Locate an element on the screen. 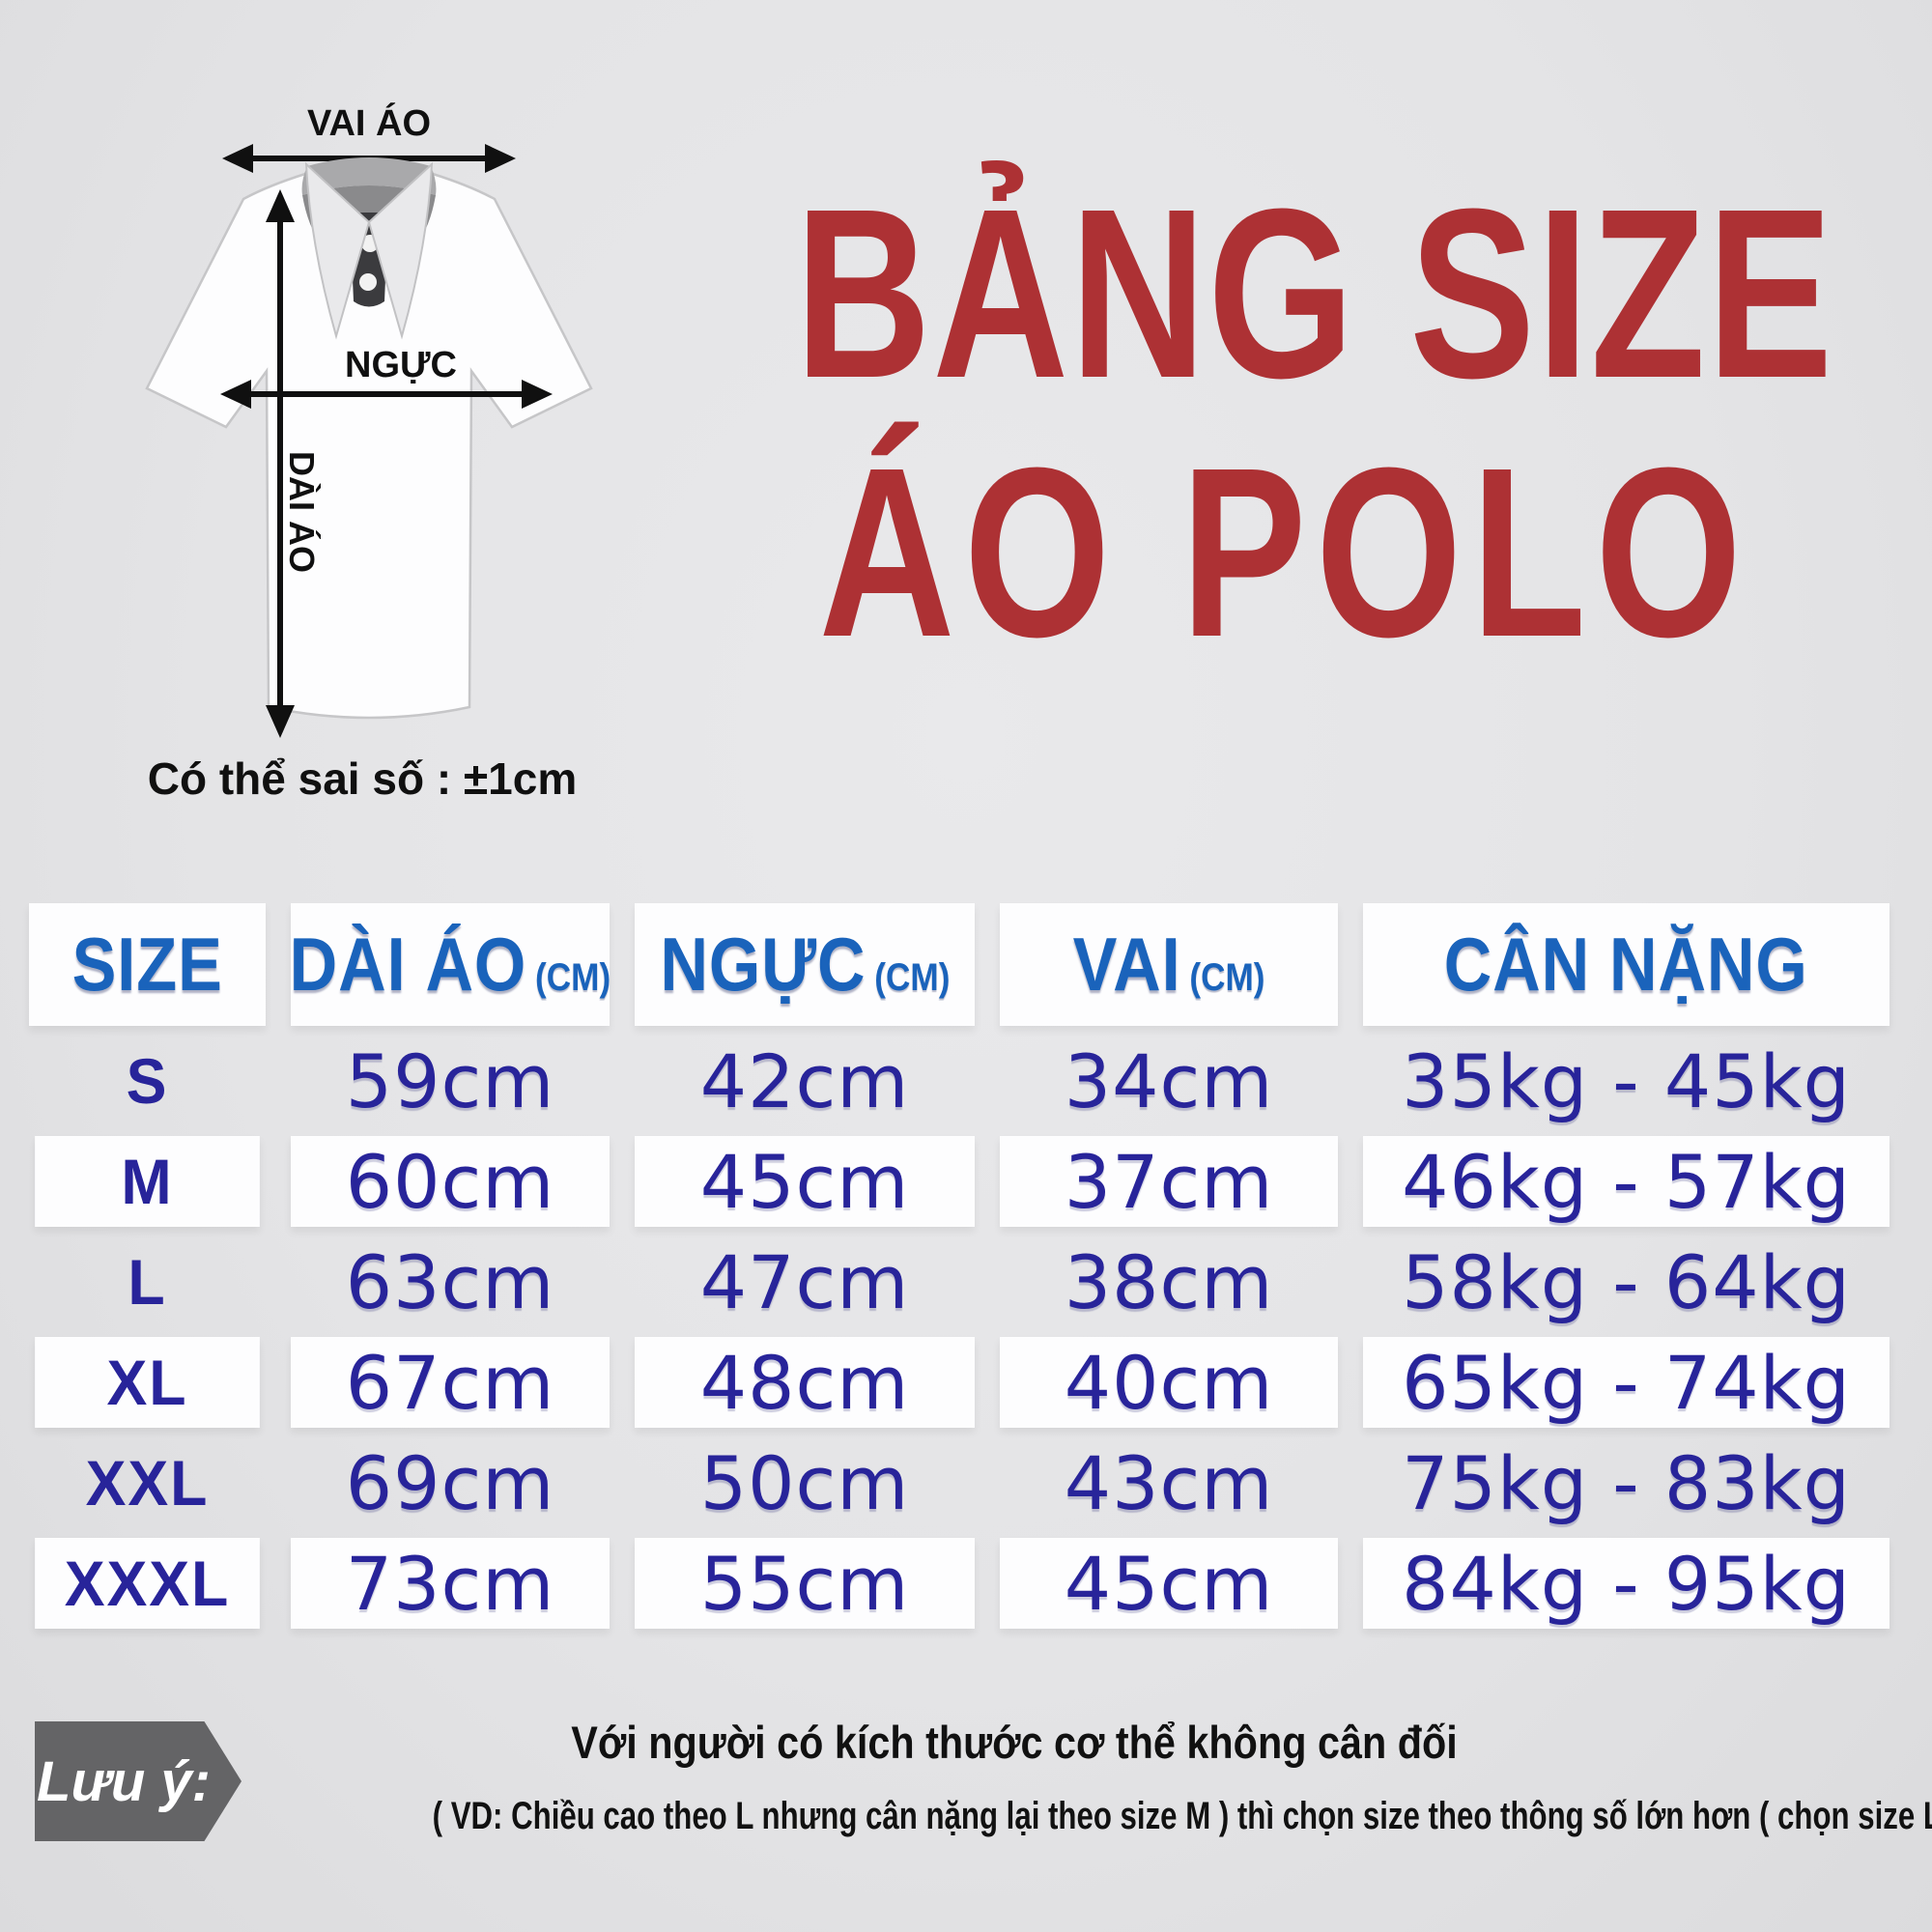 The image size is (1932, 1932). cell-can-nang-l: 58kg - 64kg is located at coordinates (1626, 1281).